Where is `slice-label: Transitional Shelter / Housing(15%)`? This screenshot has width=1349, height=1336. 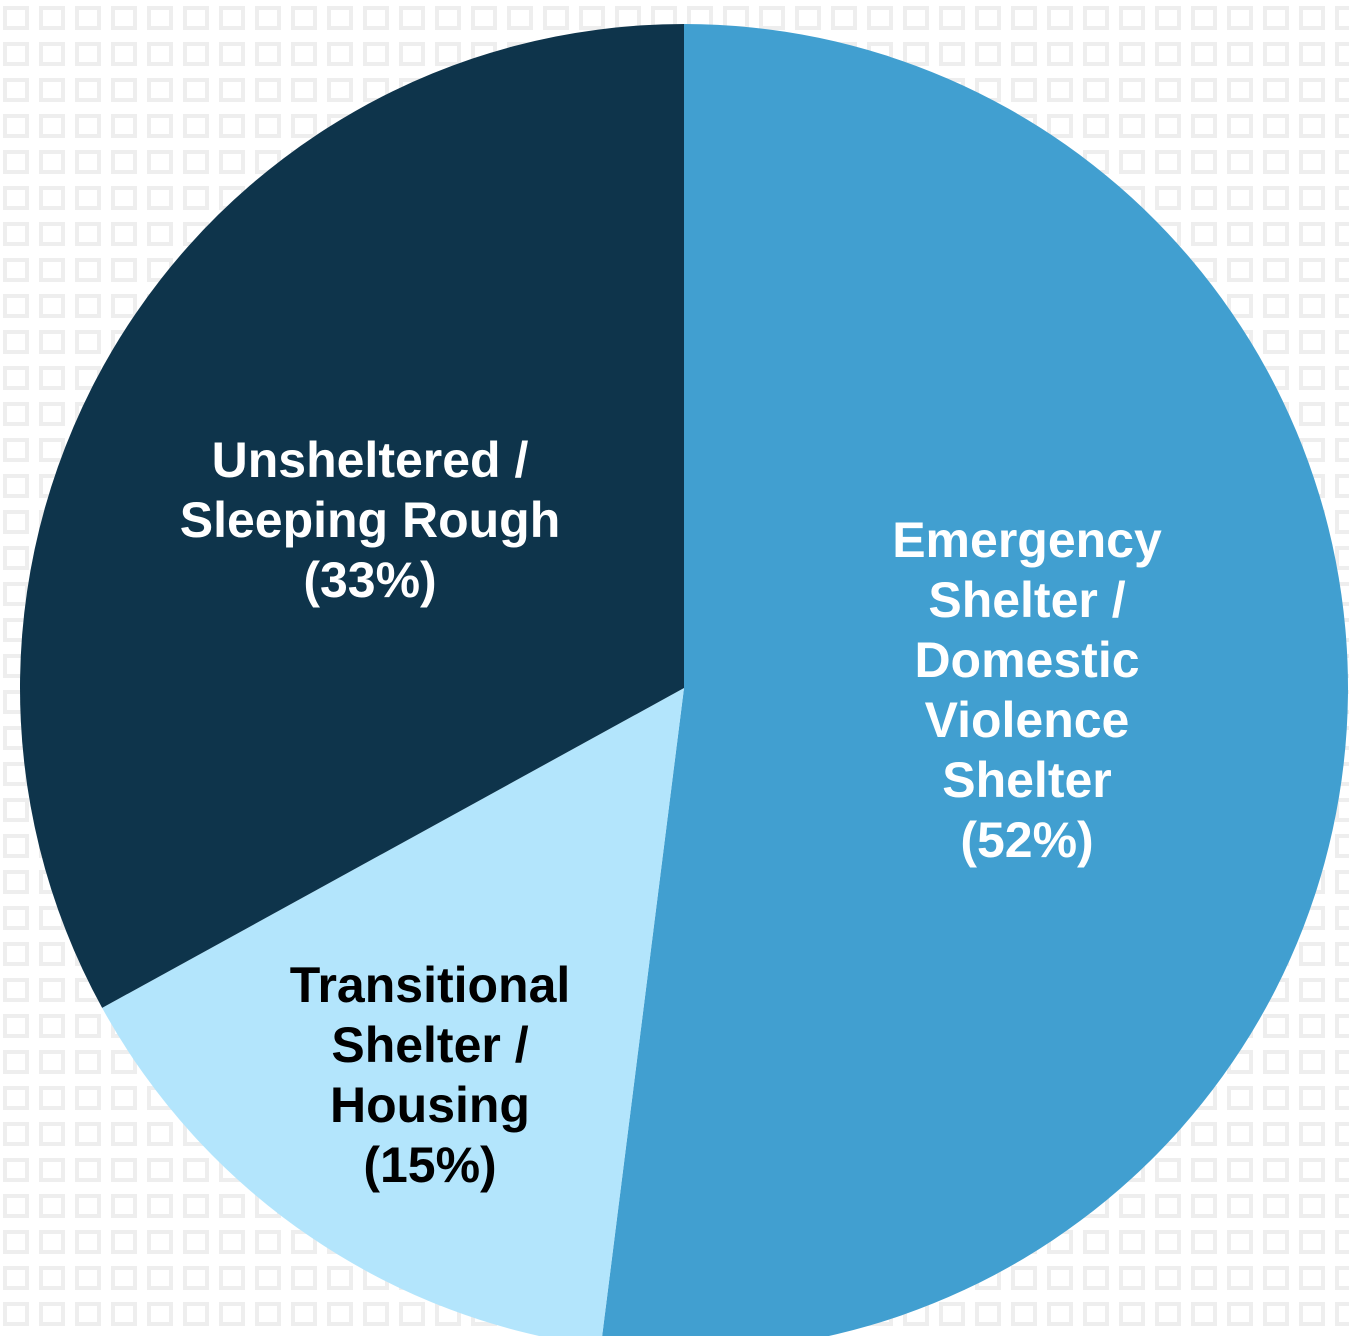
slice-label: Transitional Shelter / Housing(15%) is located at coordinates (430, 1075).